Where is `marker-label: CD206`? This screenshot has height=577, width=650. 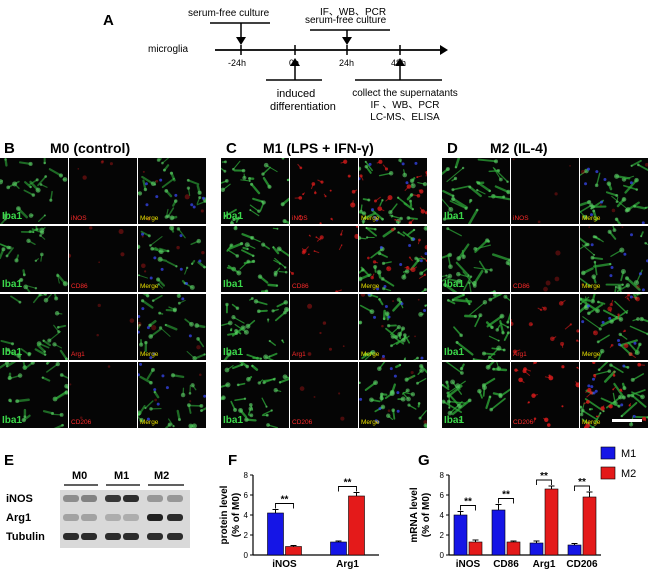 marker-label: CD206 is located at coordinates (523, 422).